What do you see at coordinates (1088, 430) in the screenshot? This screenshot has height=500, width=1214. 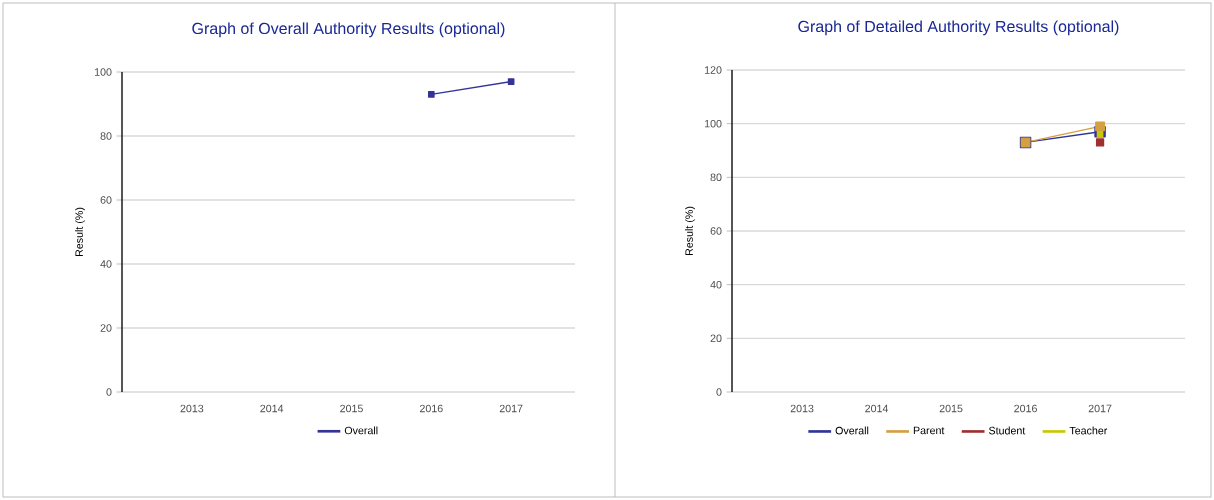 I see `legend-label: Teacher` at bounding box center [1088, 430].